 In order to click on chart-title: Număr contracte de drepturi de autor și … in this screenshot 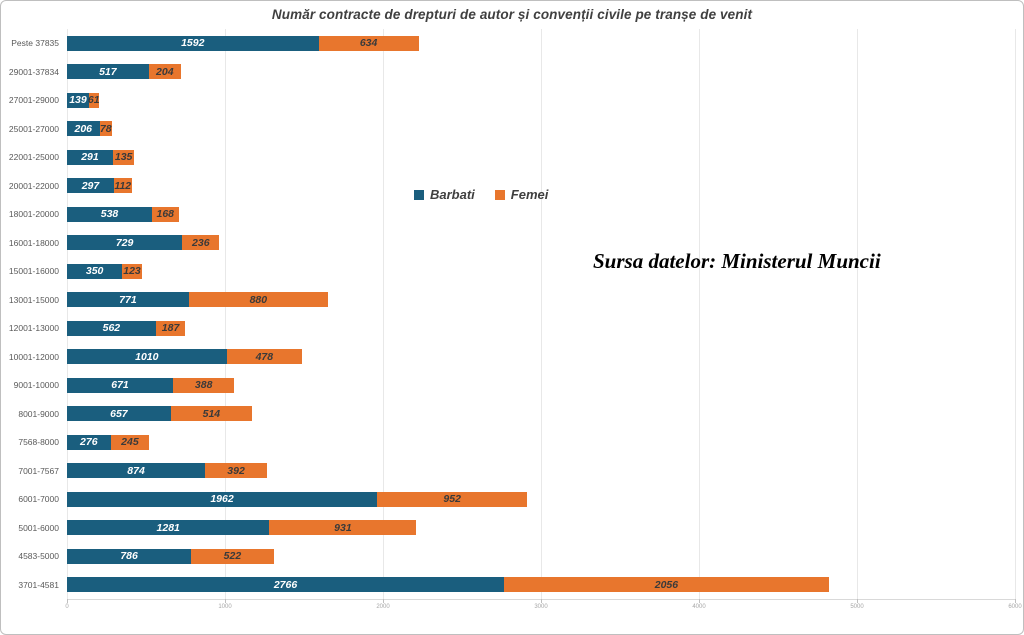, I will do `click(512, 14)`.